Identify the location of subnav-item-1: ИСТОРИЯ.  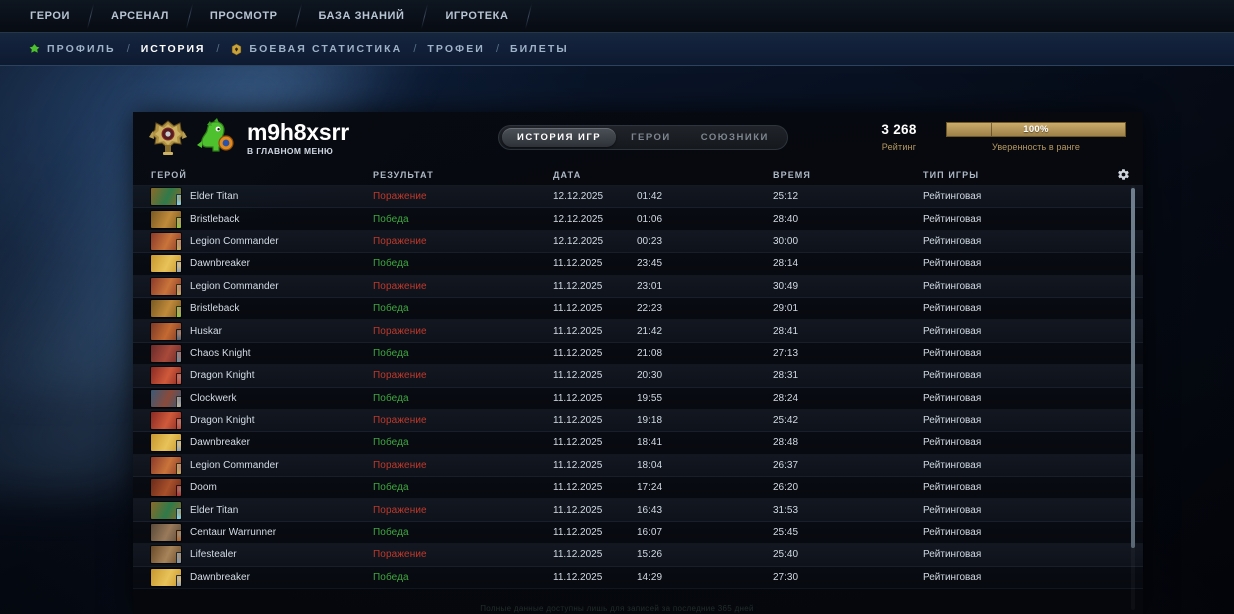
(173, 49).